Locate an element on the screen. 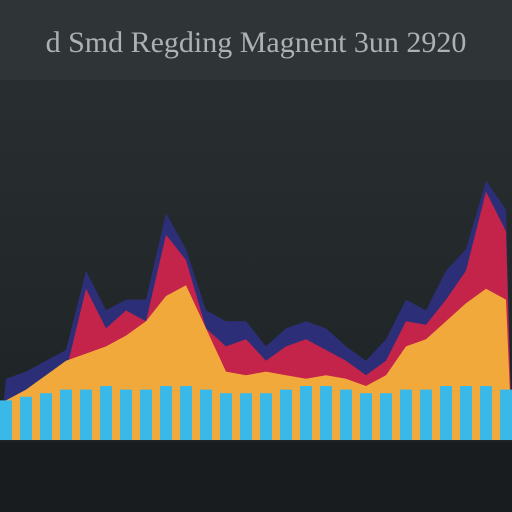 The image size is (512, 512). footer-band is located at coordinates (256, 477).